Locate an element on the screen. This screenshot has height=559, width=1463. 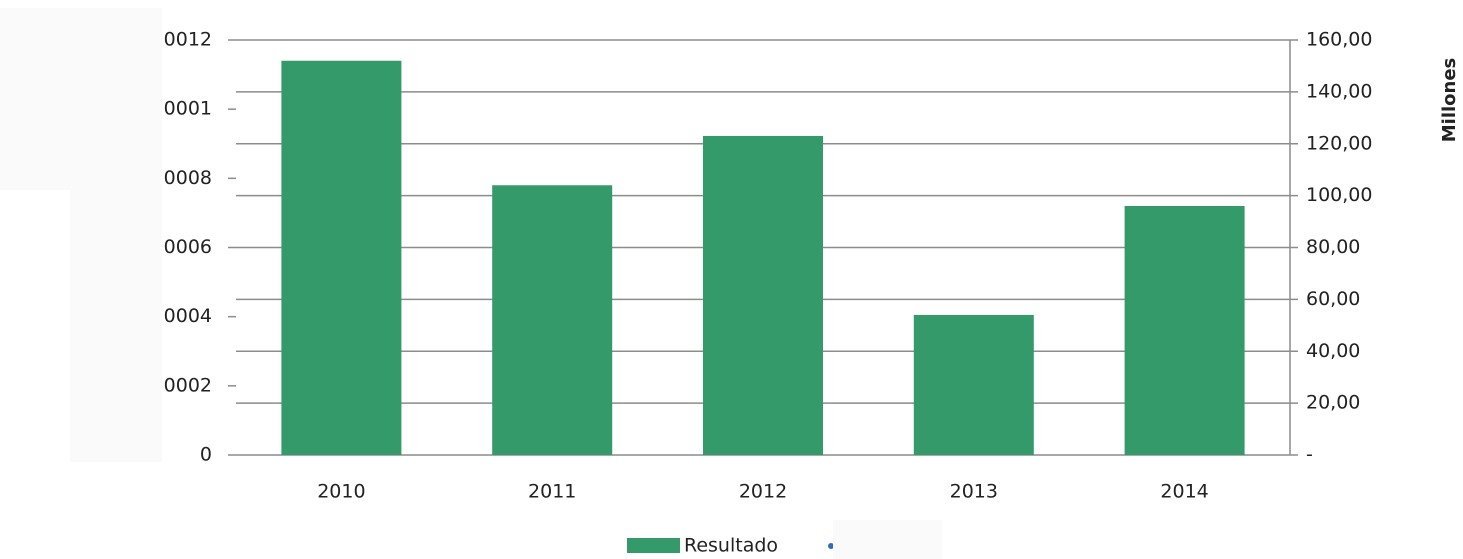
y-tick-label: 0002 is located at coordinates (188, 385).